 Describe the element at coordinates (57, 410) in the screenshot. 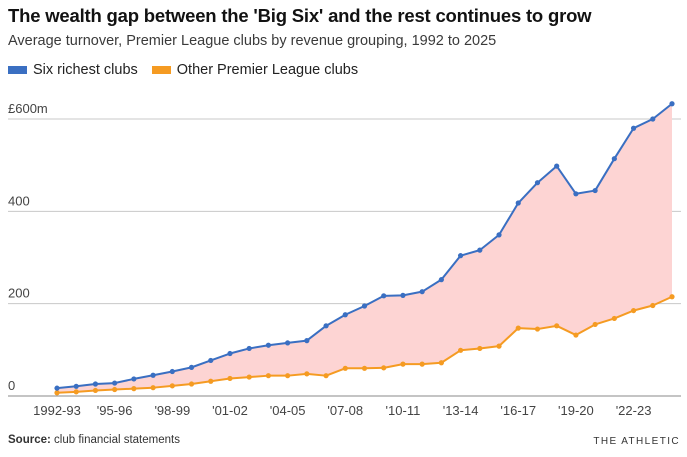

I see `x-tick-label-1992-93: 1992-93` at that location.